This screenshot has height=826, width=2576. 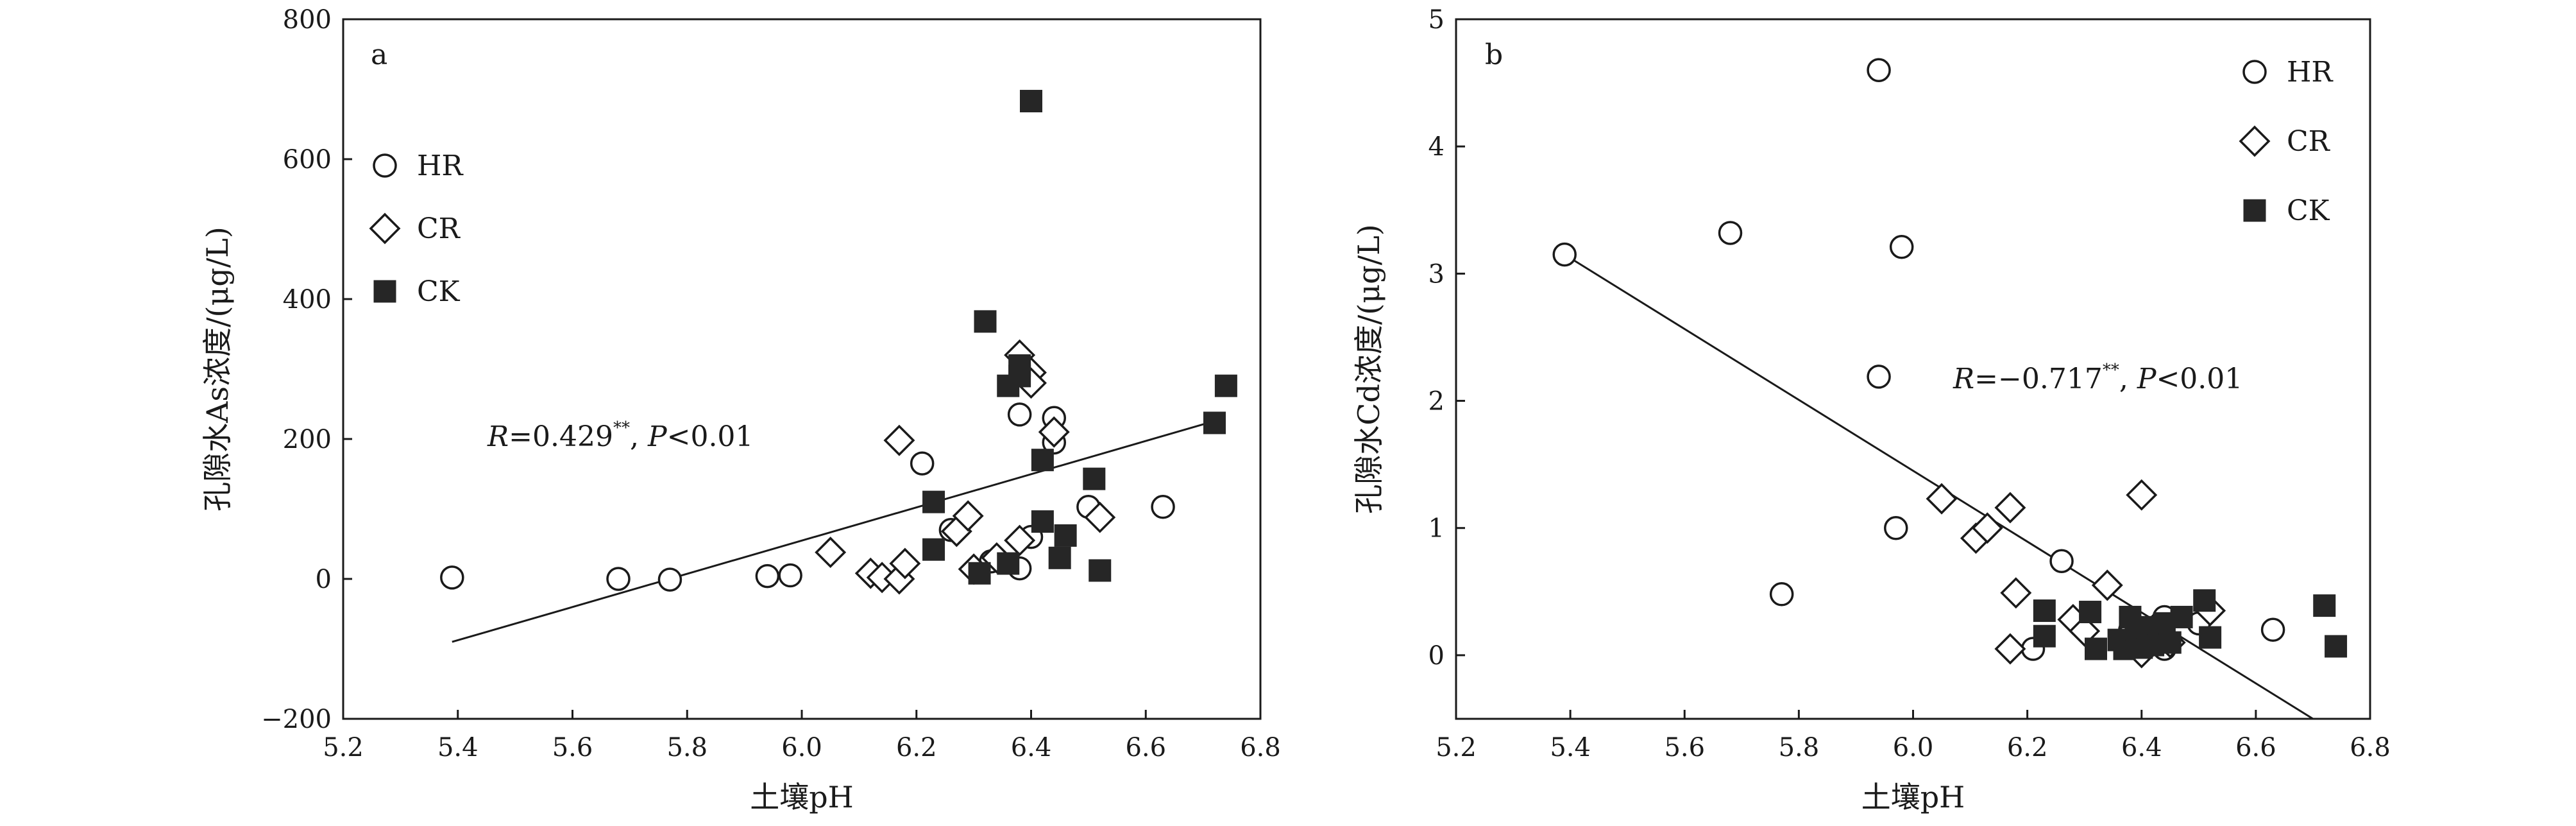 I want to click on y-axis-title: 孔隙水As浓度/(μg/L), so click(x=217, y=369).